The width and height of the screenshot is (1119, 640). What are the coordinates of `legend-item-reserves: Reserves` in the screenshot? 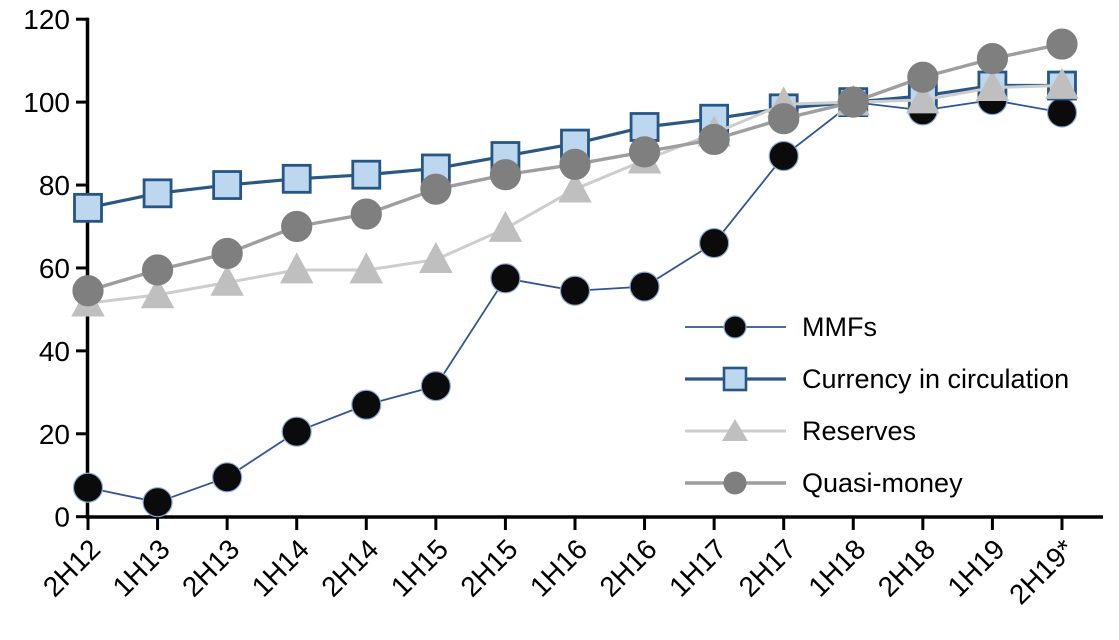 It's located at (876, 431).